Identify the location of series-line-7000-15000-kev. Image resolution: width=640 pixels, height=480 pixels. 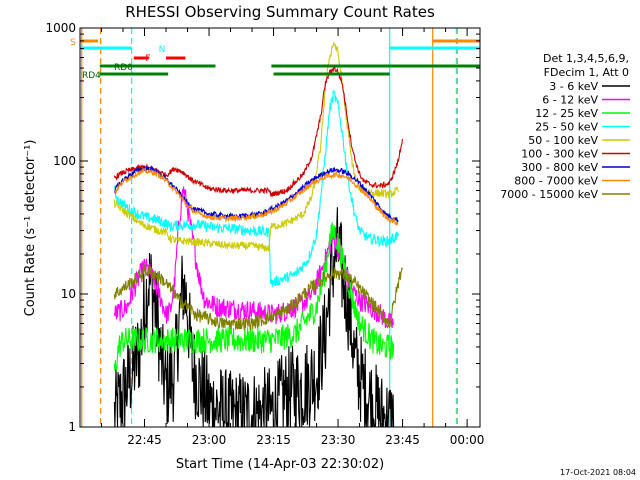
(258, 297).